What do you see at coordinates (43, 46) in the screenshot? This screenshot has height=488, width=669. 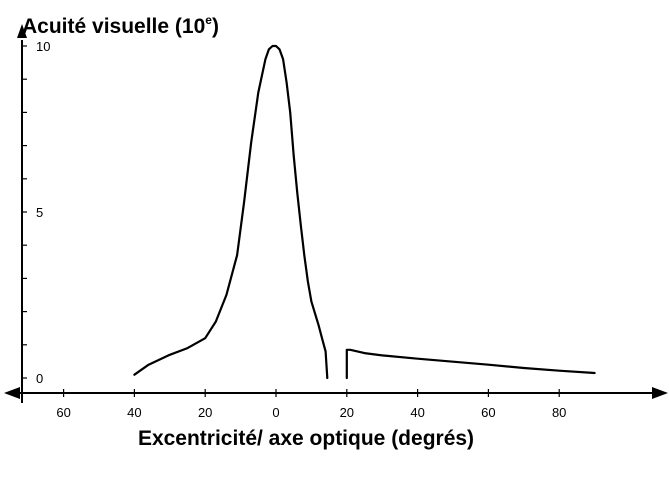 I see `y-tick-label: 10` at bounding box center [43, 46].